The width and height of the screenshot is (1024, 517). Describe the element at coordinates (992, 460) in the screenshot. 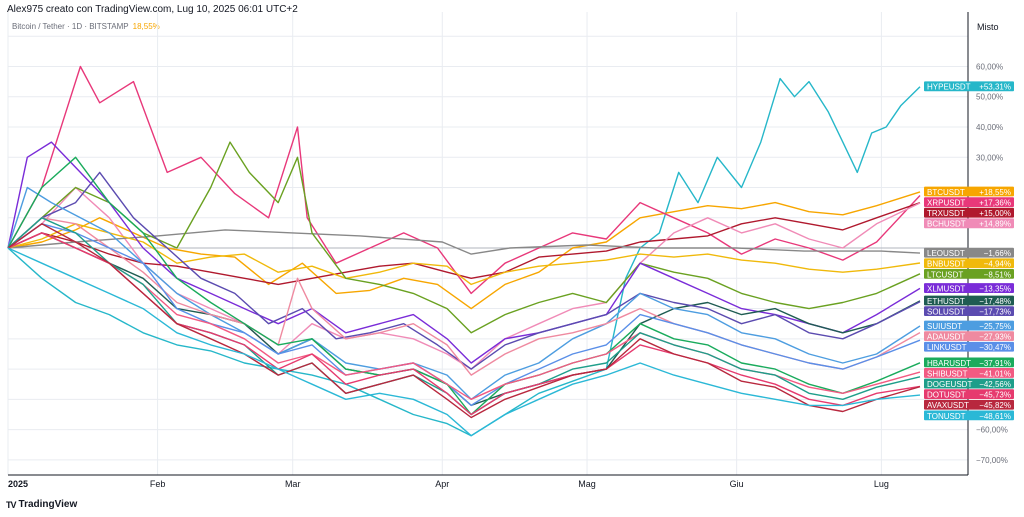

I see `y-tick-label: −70,00%` at that location.